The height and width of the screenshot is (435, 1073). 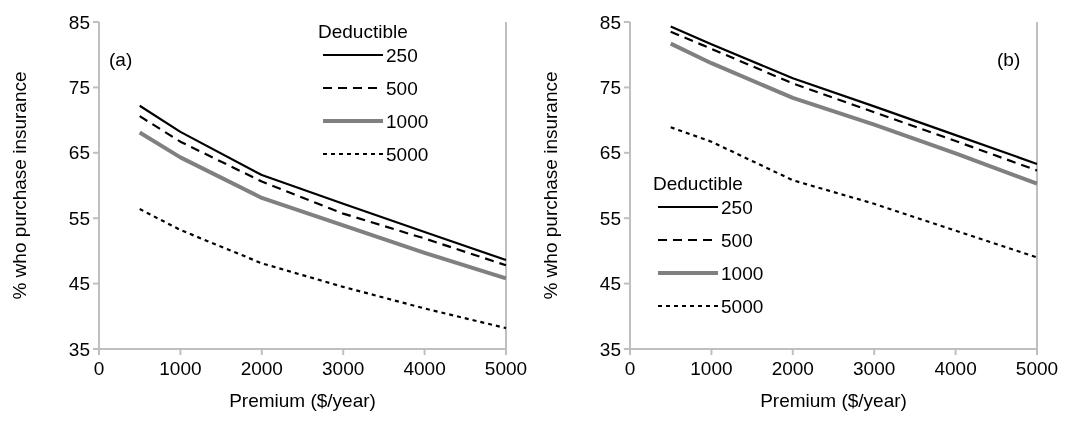 What do you see at coordinates (1009, 59) in the screenshot?
I see `annotation: (b)` at bounding box center [1009, 59].